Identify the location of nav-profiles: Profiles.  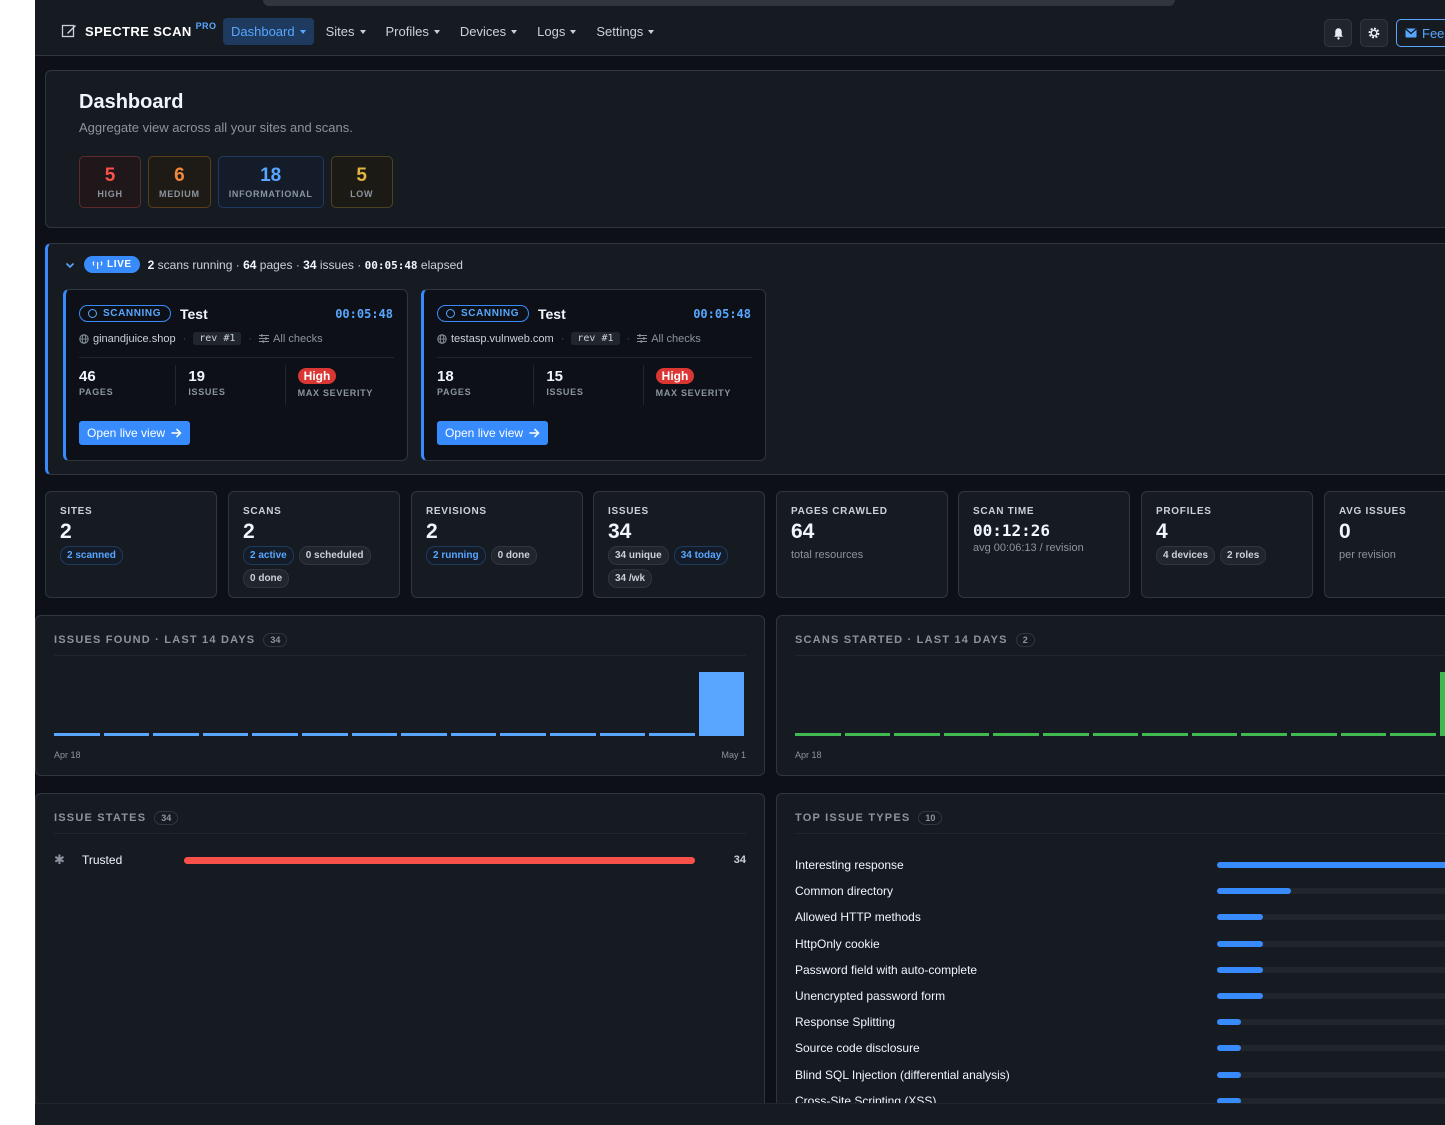
(413, 31).